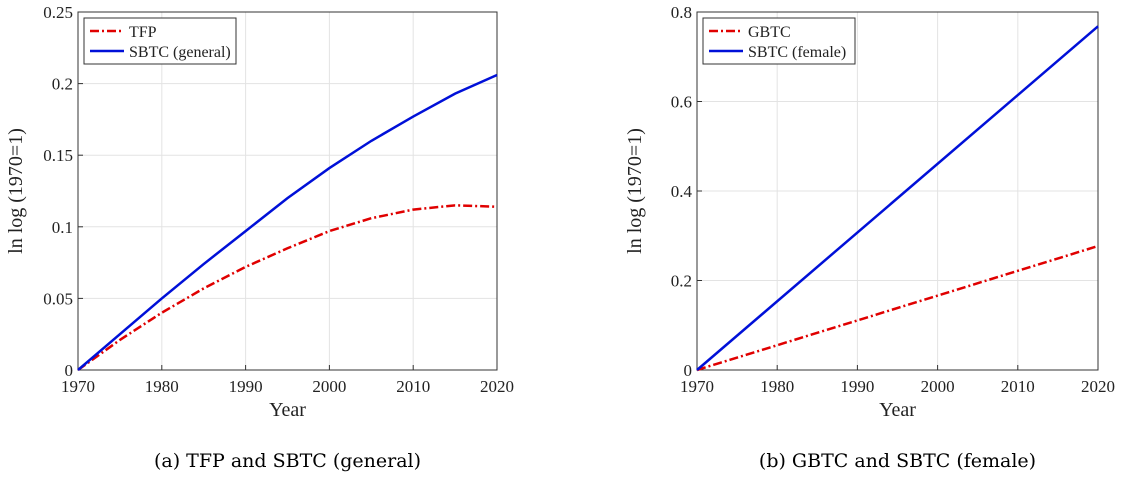  I want to click on legend-label: SBTC (female), so click(797, 52).